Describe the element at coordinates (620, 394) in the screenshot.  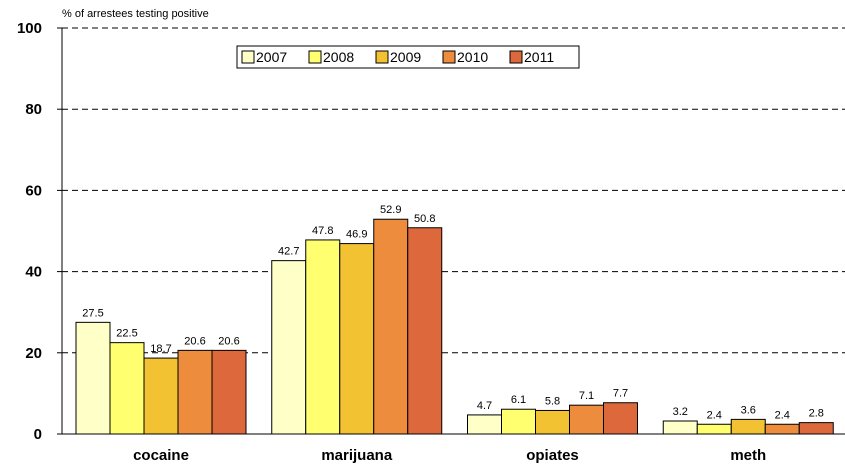
I see `data-label-opiates-2011: 7.7` at that location.